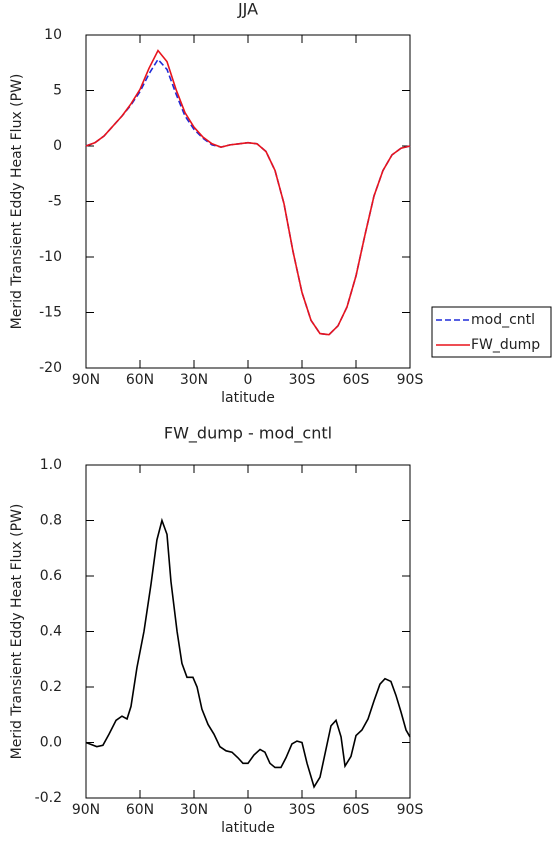  What do you see at coordinates (53, 35) in the screenshot?
I see `y-tick-label: 10` at bounding box center [53, 35].